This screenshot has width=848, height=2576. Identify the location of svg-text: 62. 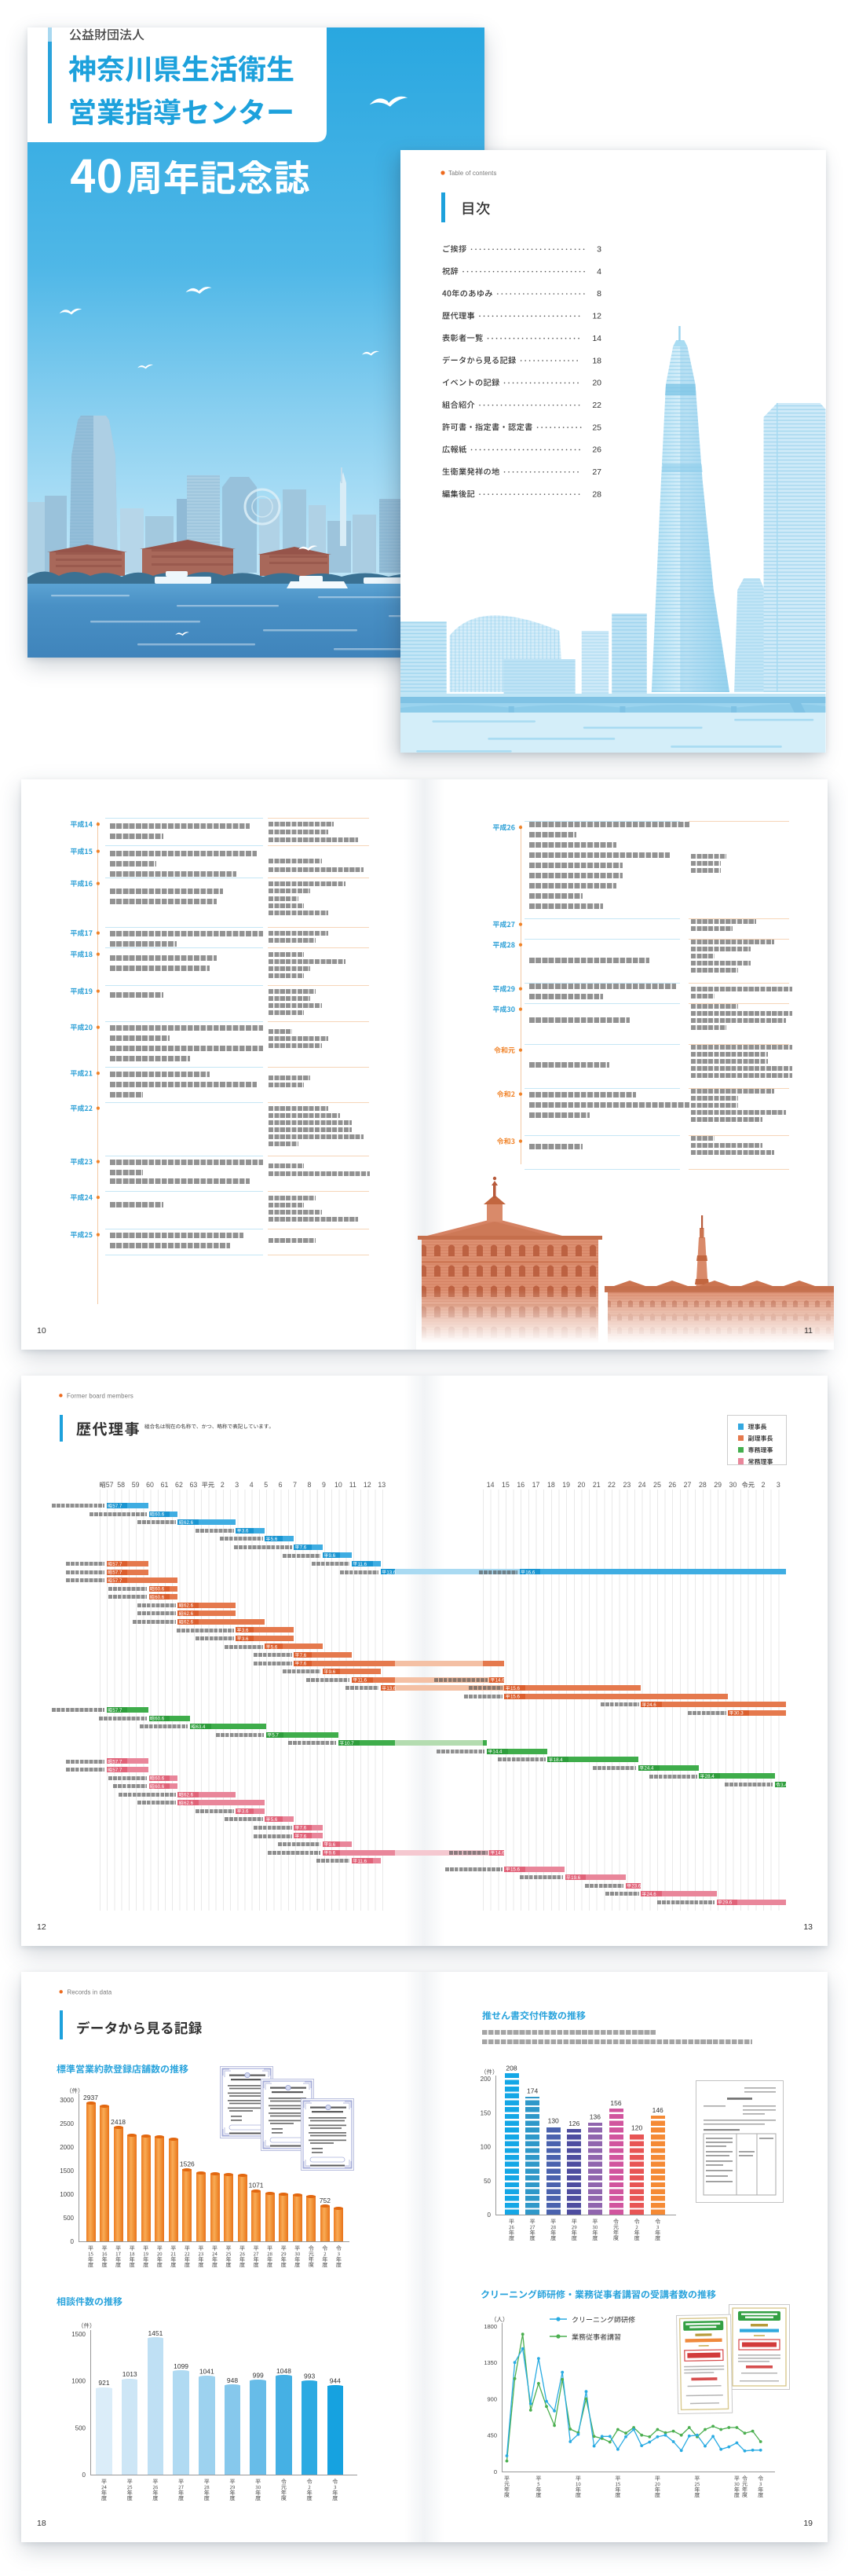
(179, 1485).